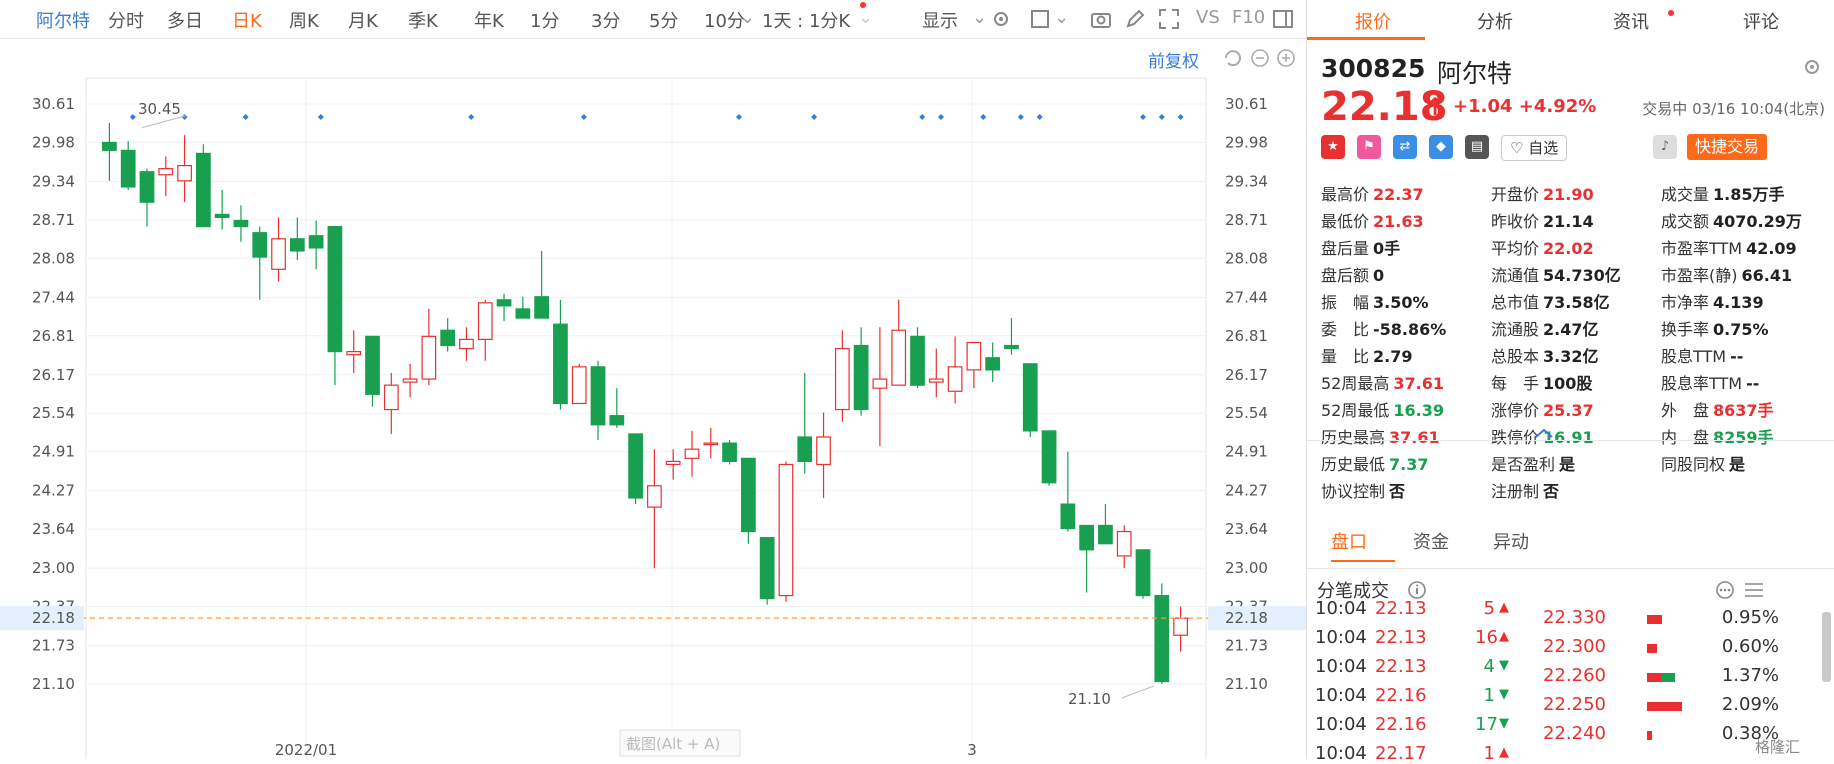  What do you see at coordinates (1723, 193) in the screenshot?
I see `quote-item: 成交量 1.85万手` at bounding box center [1723, 193].